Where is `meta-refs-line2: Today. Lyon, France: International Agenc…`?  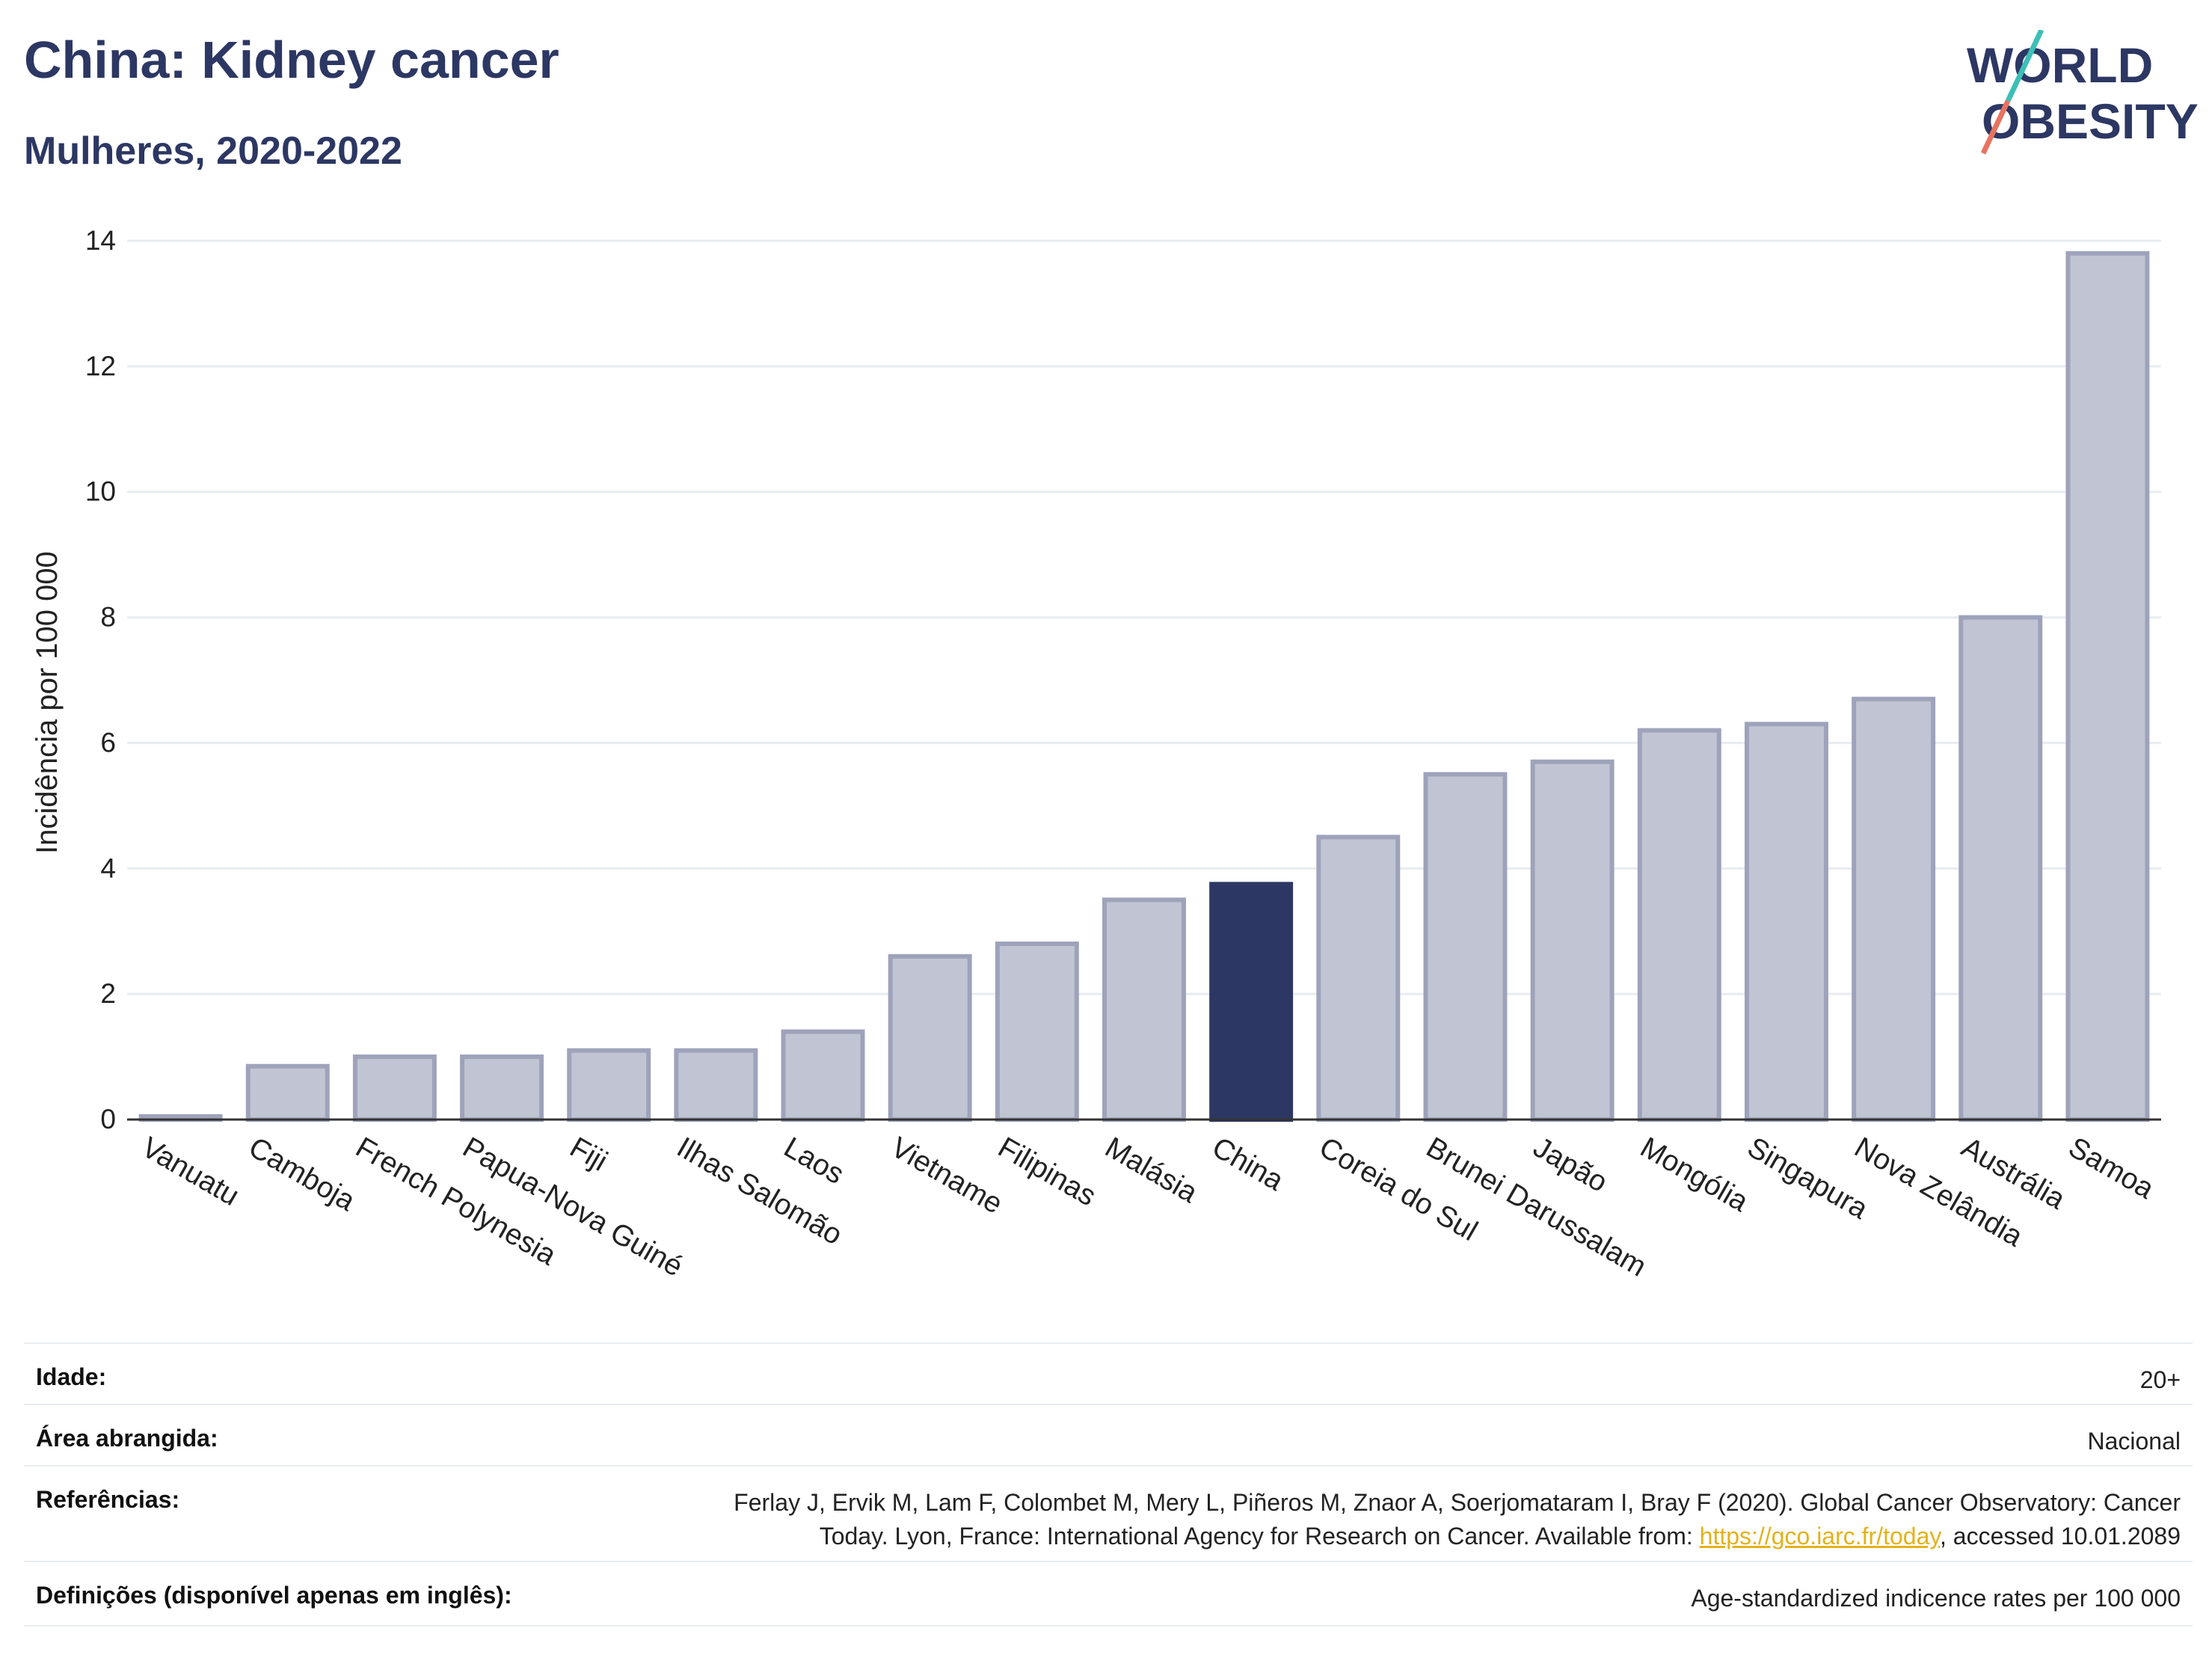 meta-refs-line2: Today. Lyon, France: International Agenc… is located at coordinates (1457, 1536).